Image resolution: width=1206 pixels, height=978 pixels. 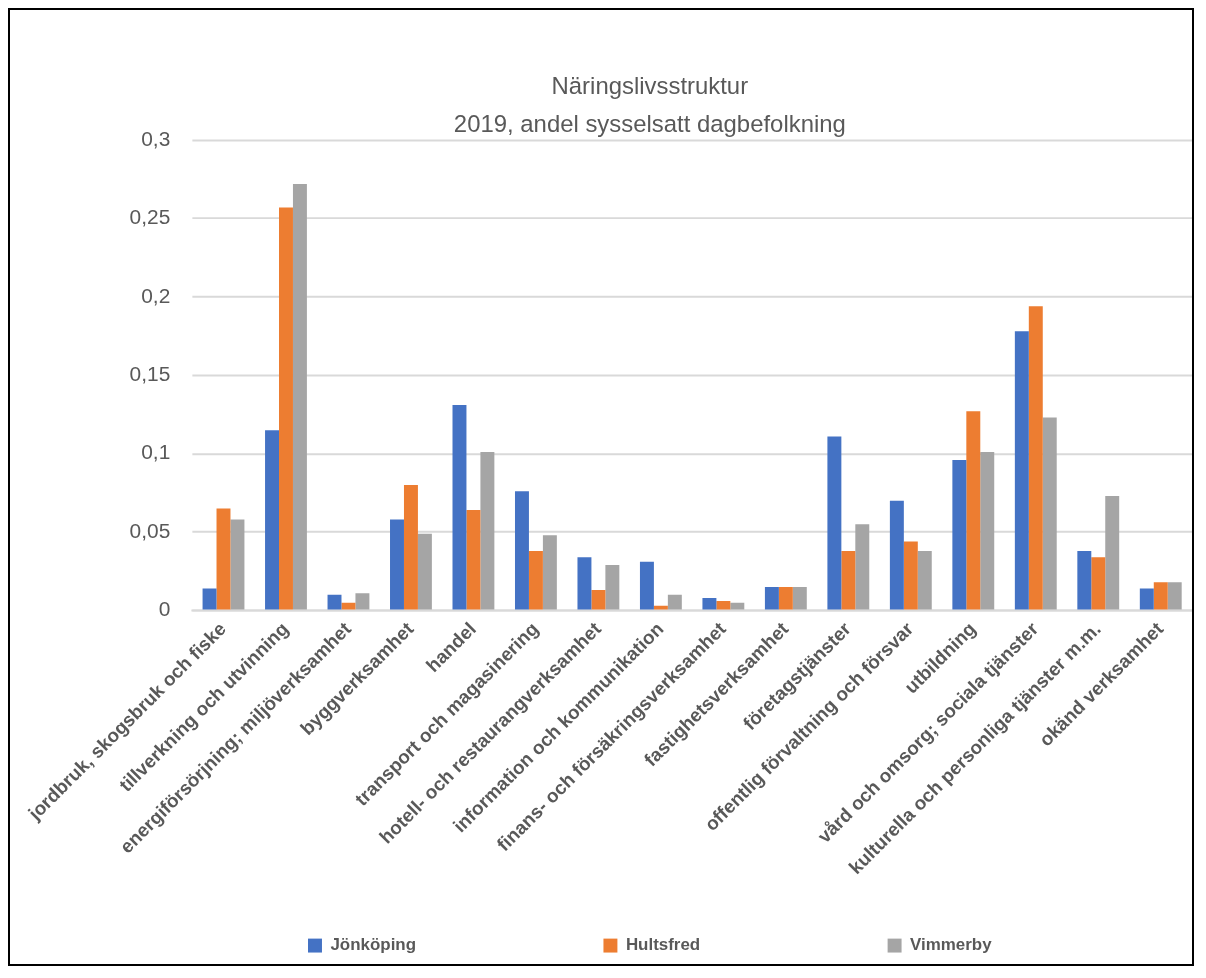 I want to click on legend-label: Vimmerby, so click(x=951, y=945).